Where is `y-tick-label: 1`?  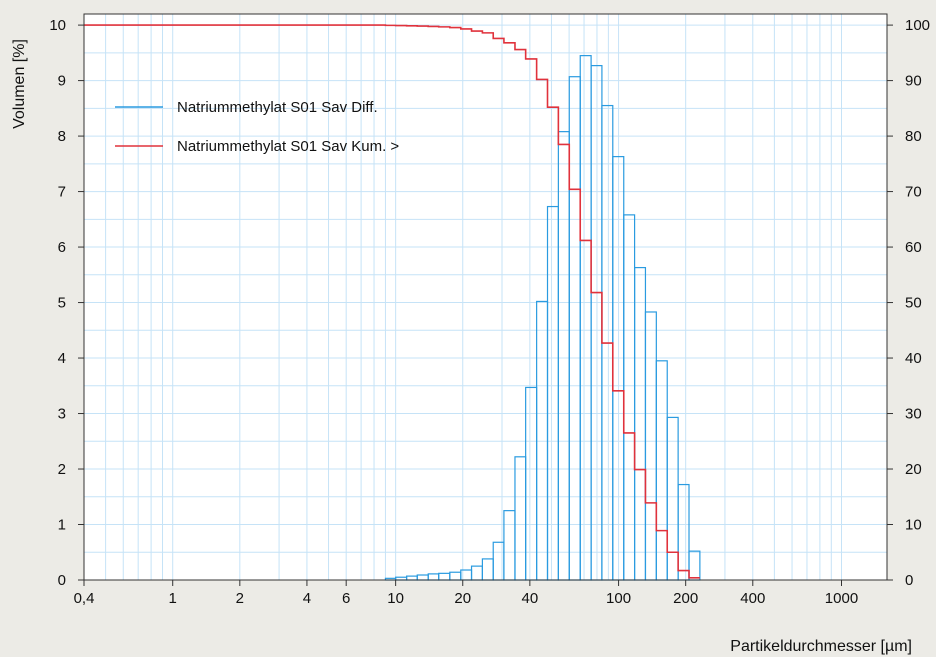
y-tick-label: 1 is located at coordinates (62, 525).